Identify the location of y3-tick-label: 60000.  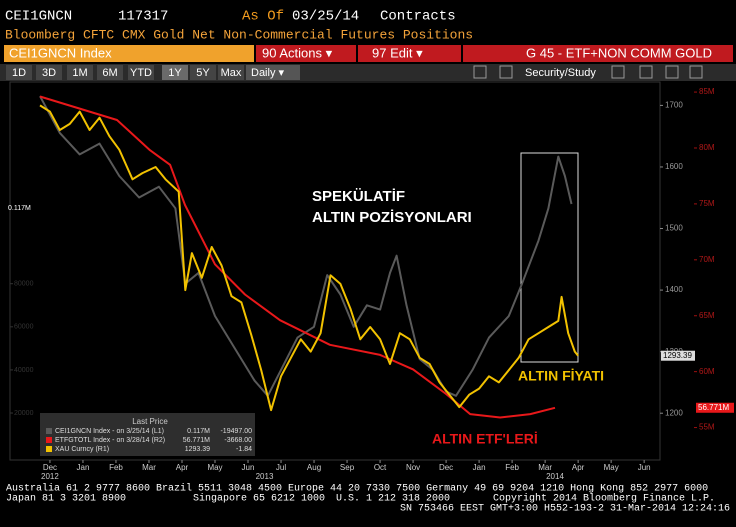
(24, 327).